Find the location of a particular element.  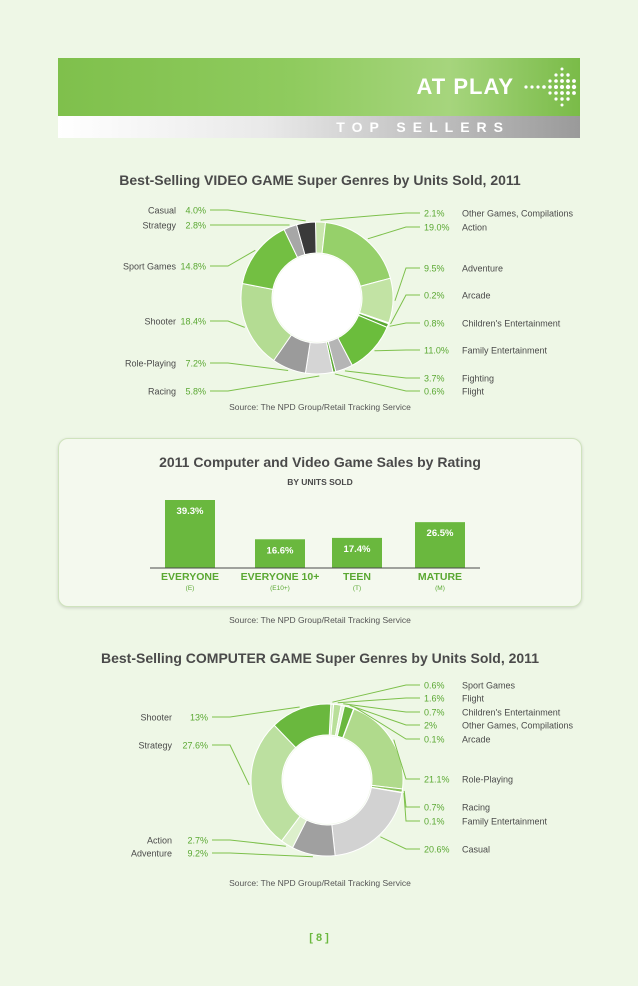

donut-hole is located at coordinates (317, 298).